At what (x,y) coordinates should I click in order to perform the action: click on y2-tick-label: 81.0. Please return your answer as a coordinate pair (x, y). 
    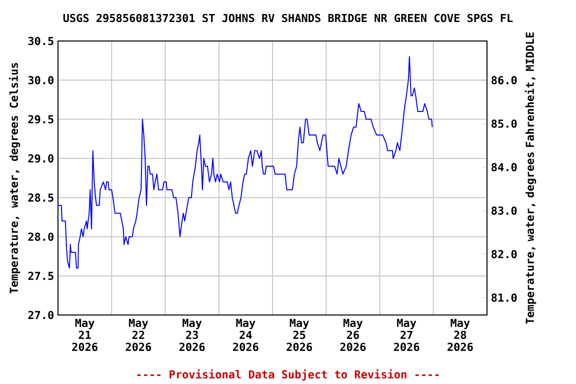
    Looking at the image, I should click on (504, 297).